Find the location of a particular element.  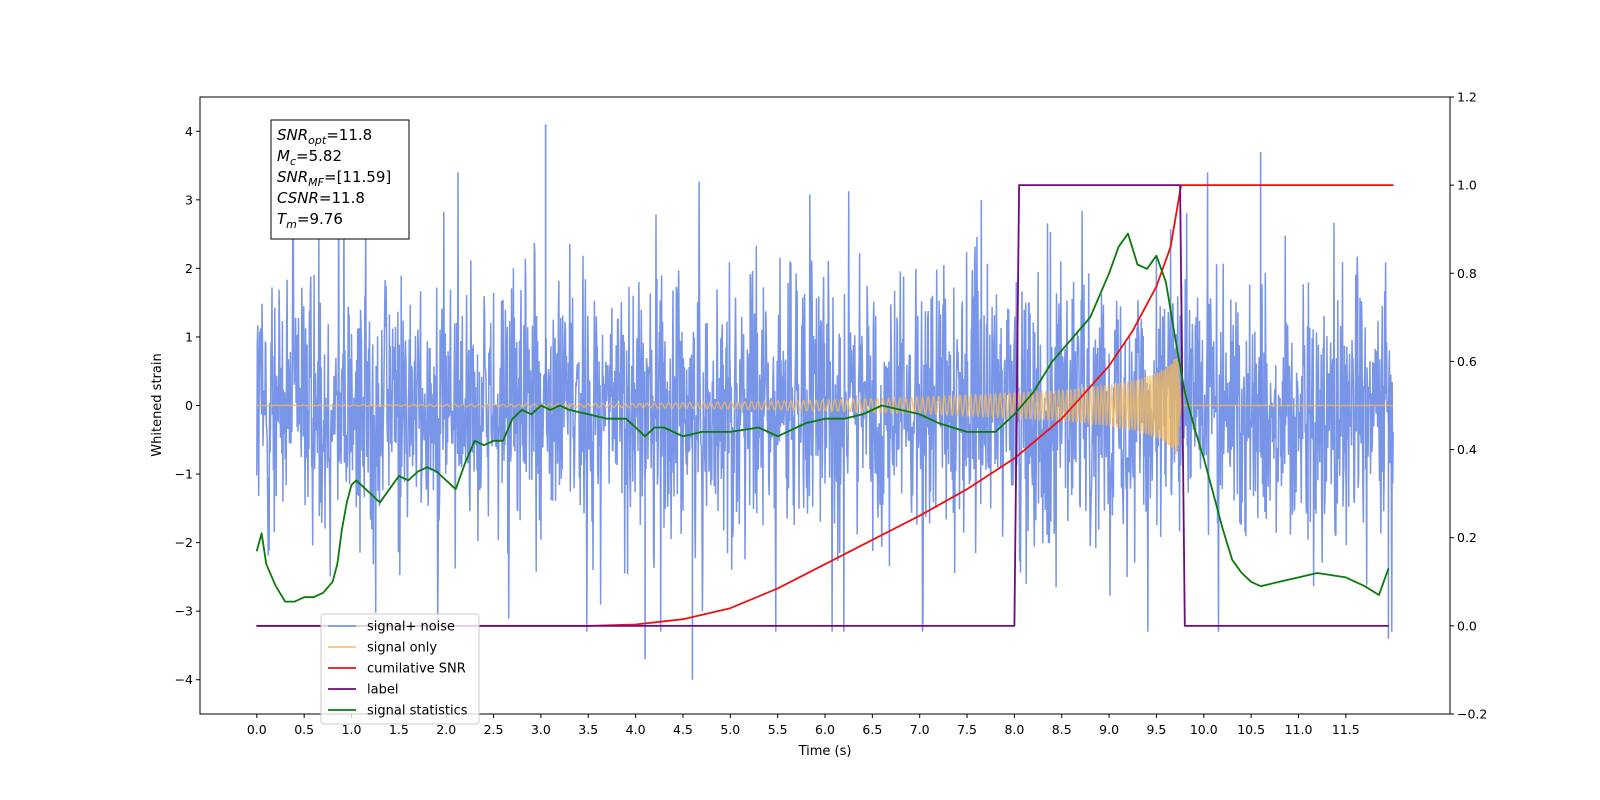

x-tick-label: 6.0 is located at coordinates (825, 729).